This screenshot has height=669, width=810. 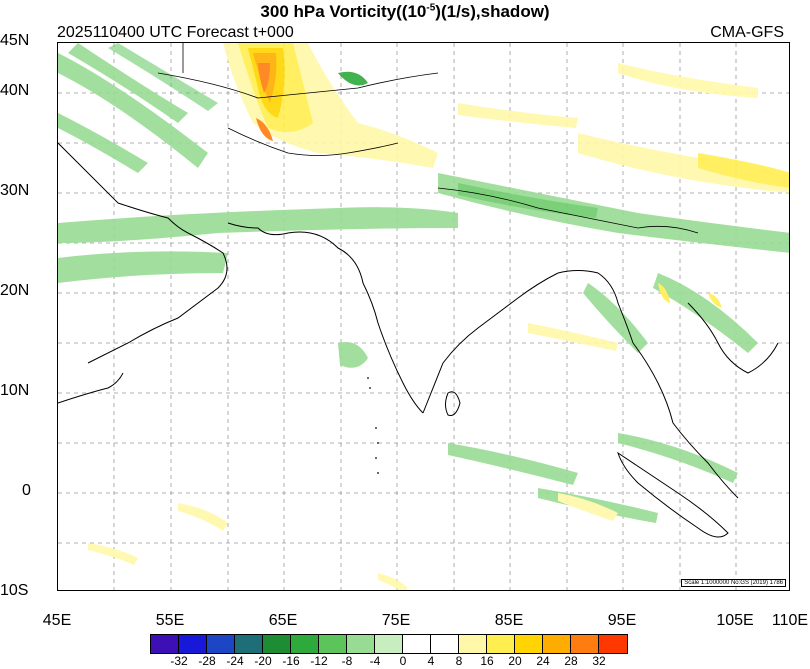 What do you see at coordinates (790, 620) in the screenshot?
I see `lon-label-110e: 110E` at bounding box center [790, 620].